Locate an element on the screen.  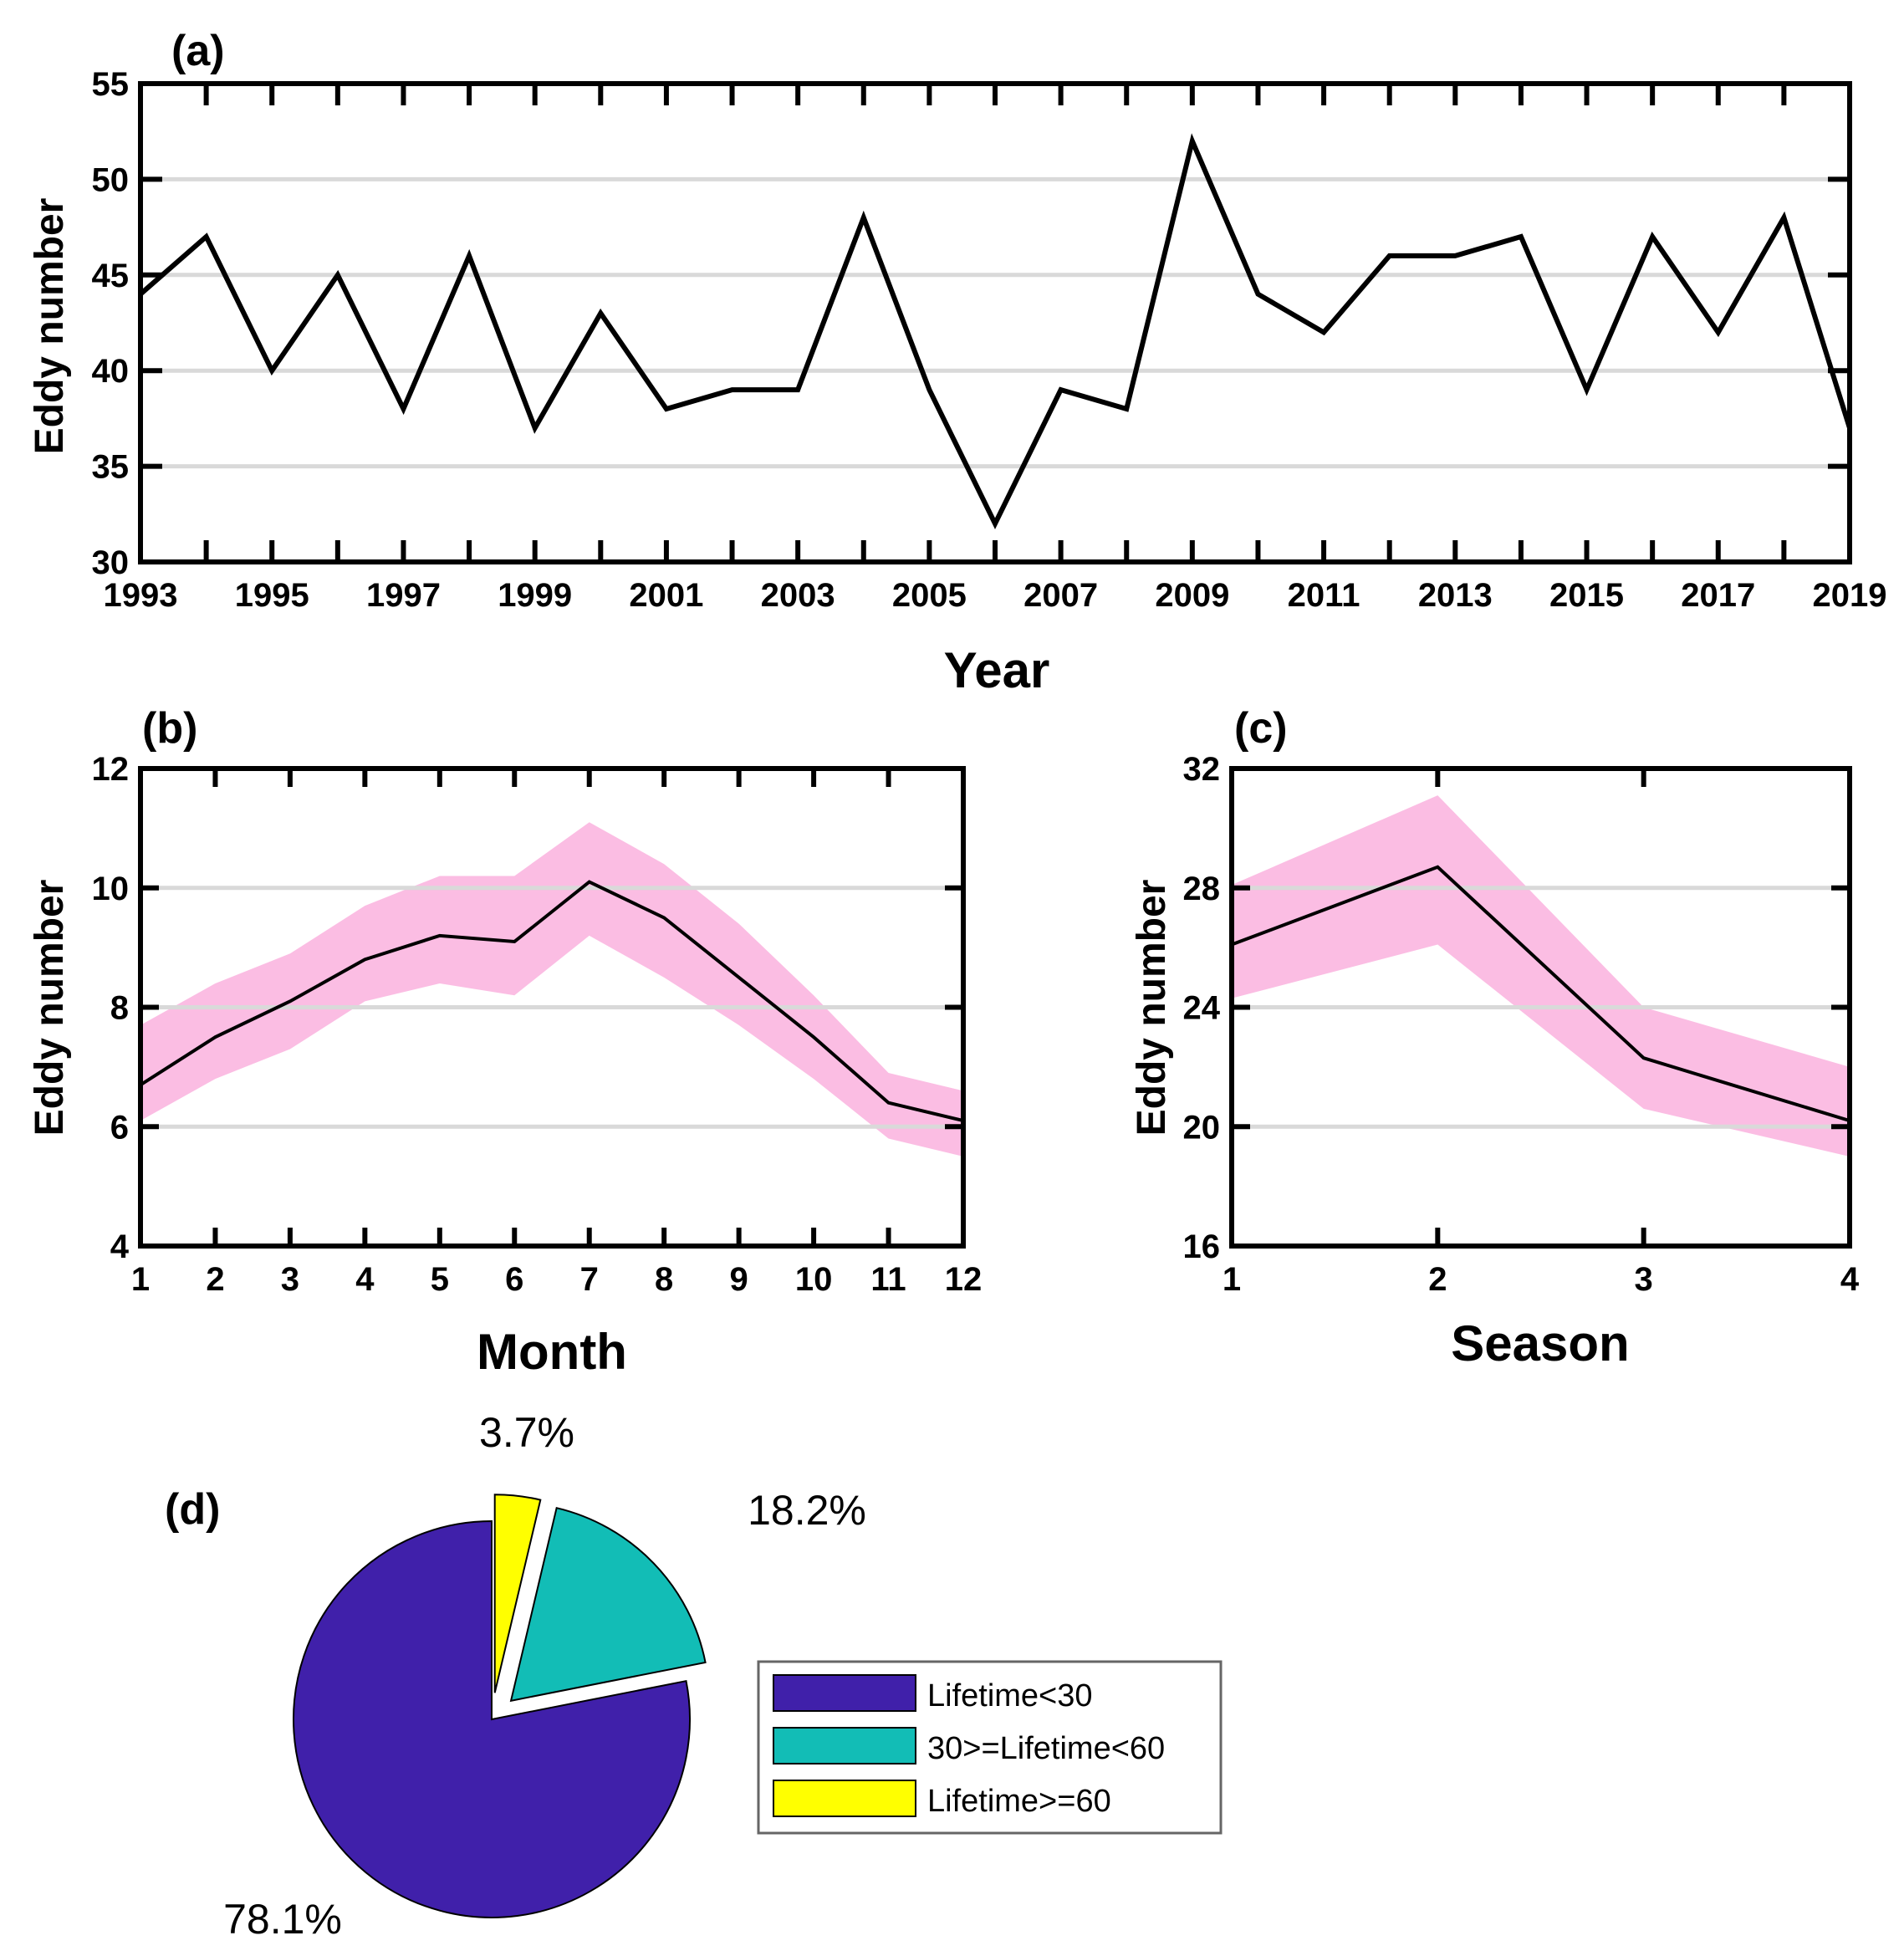
panel-c-axes-frame is located at coordinates (1540, 1007).